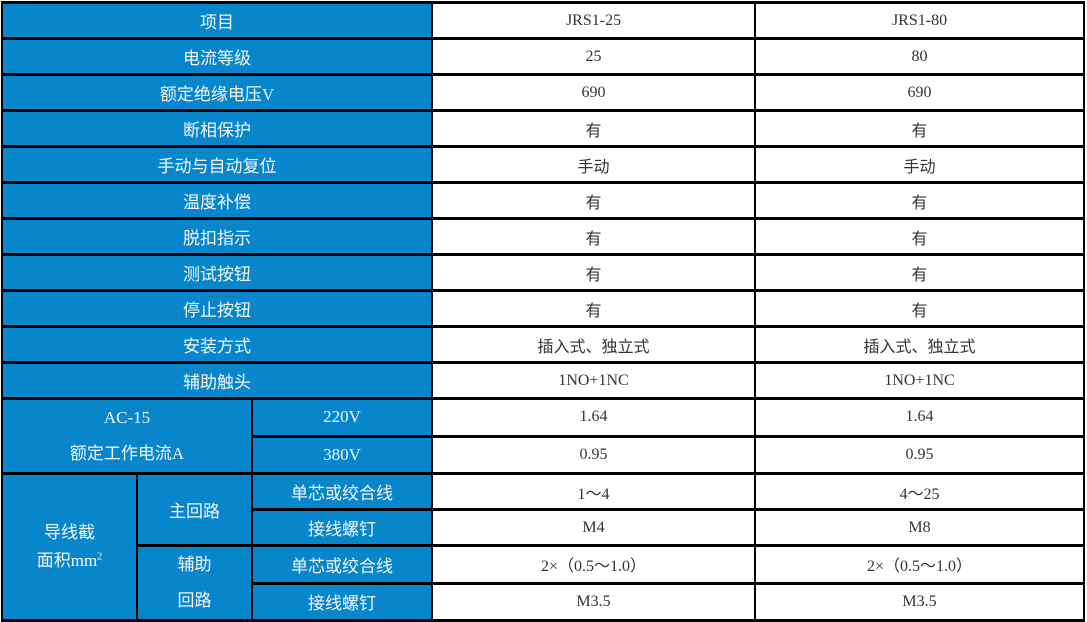  What do you see at coordinates (127, 453) in the screenshot?
I see `ac15-title-line2: 额定工作电流A` at bounding box center [127, 453].